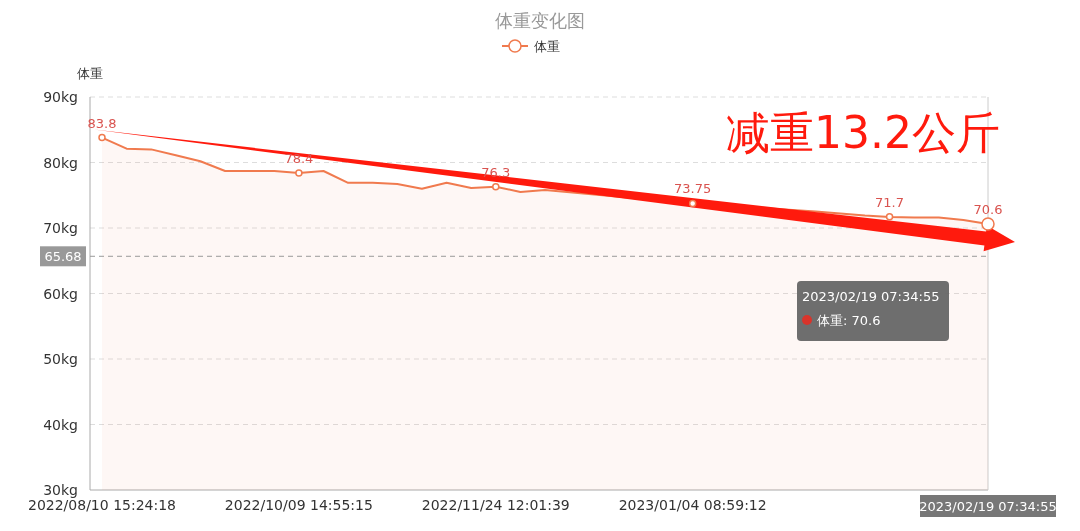 This screenshot has width=1080, height=531. Describe the element at coordinates (102, 123) in the screenshot. I see `data-label: 83.8` at that location.